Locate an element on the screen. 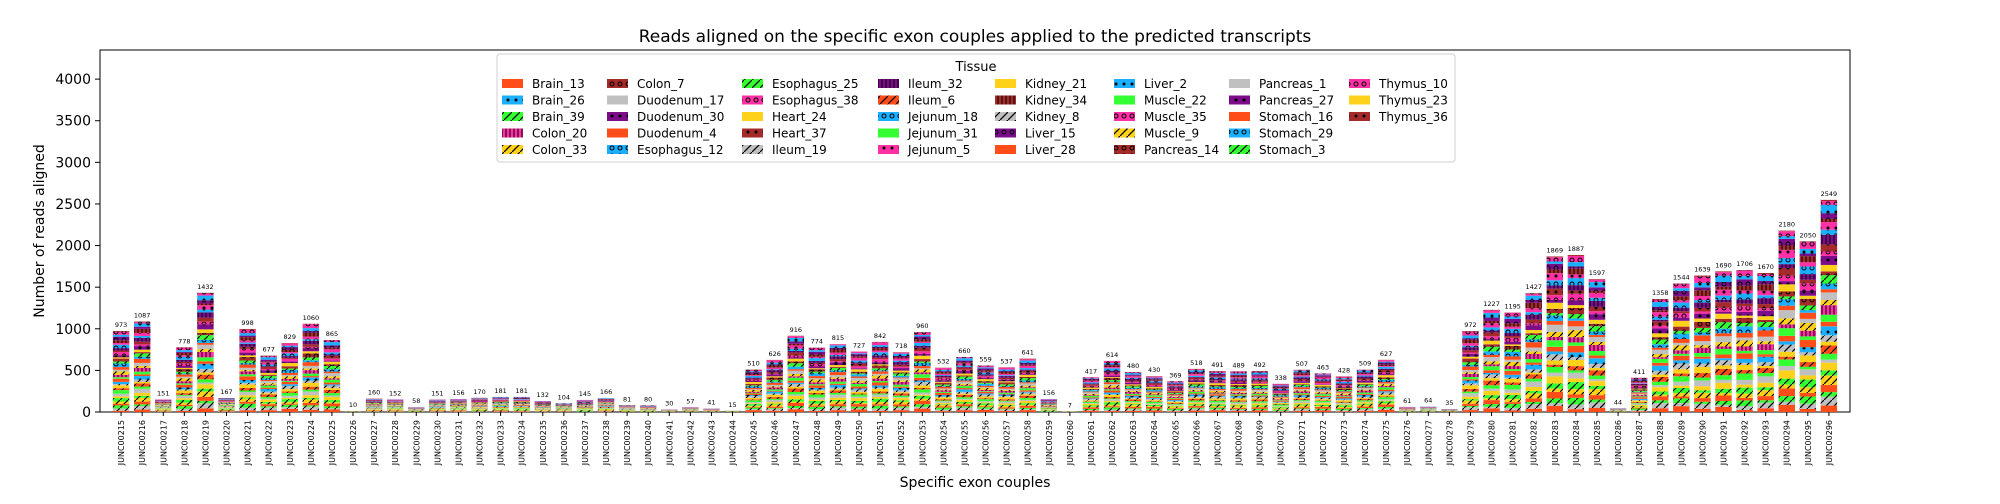 This screenshot has width=2000, height=504. legend-entry-label: Kidney_21 is located at coordinates (1056, 84).